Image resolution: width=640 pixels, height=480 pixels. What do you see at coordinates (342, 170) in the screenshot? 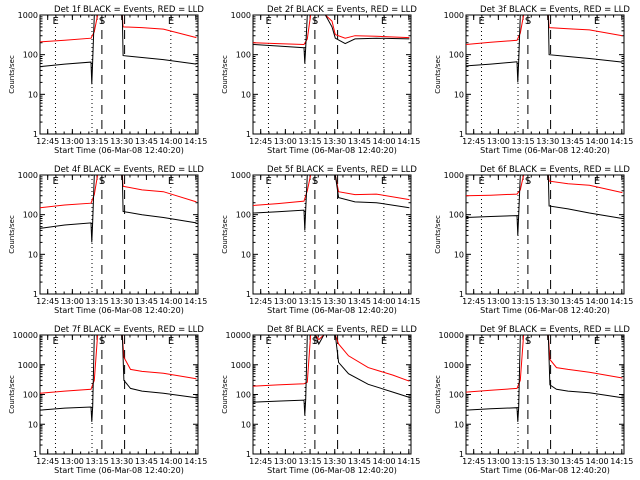
I see `chart-title: Det 5f BLACK = Events, RED = LLD` at bounding box center [342, 170].